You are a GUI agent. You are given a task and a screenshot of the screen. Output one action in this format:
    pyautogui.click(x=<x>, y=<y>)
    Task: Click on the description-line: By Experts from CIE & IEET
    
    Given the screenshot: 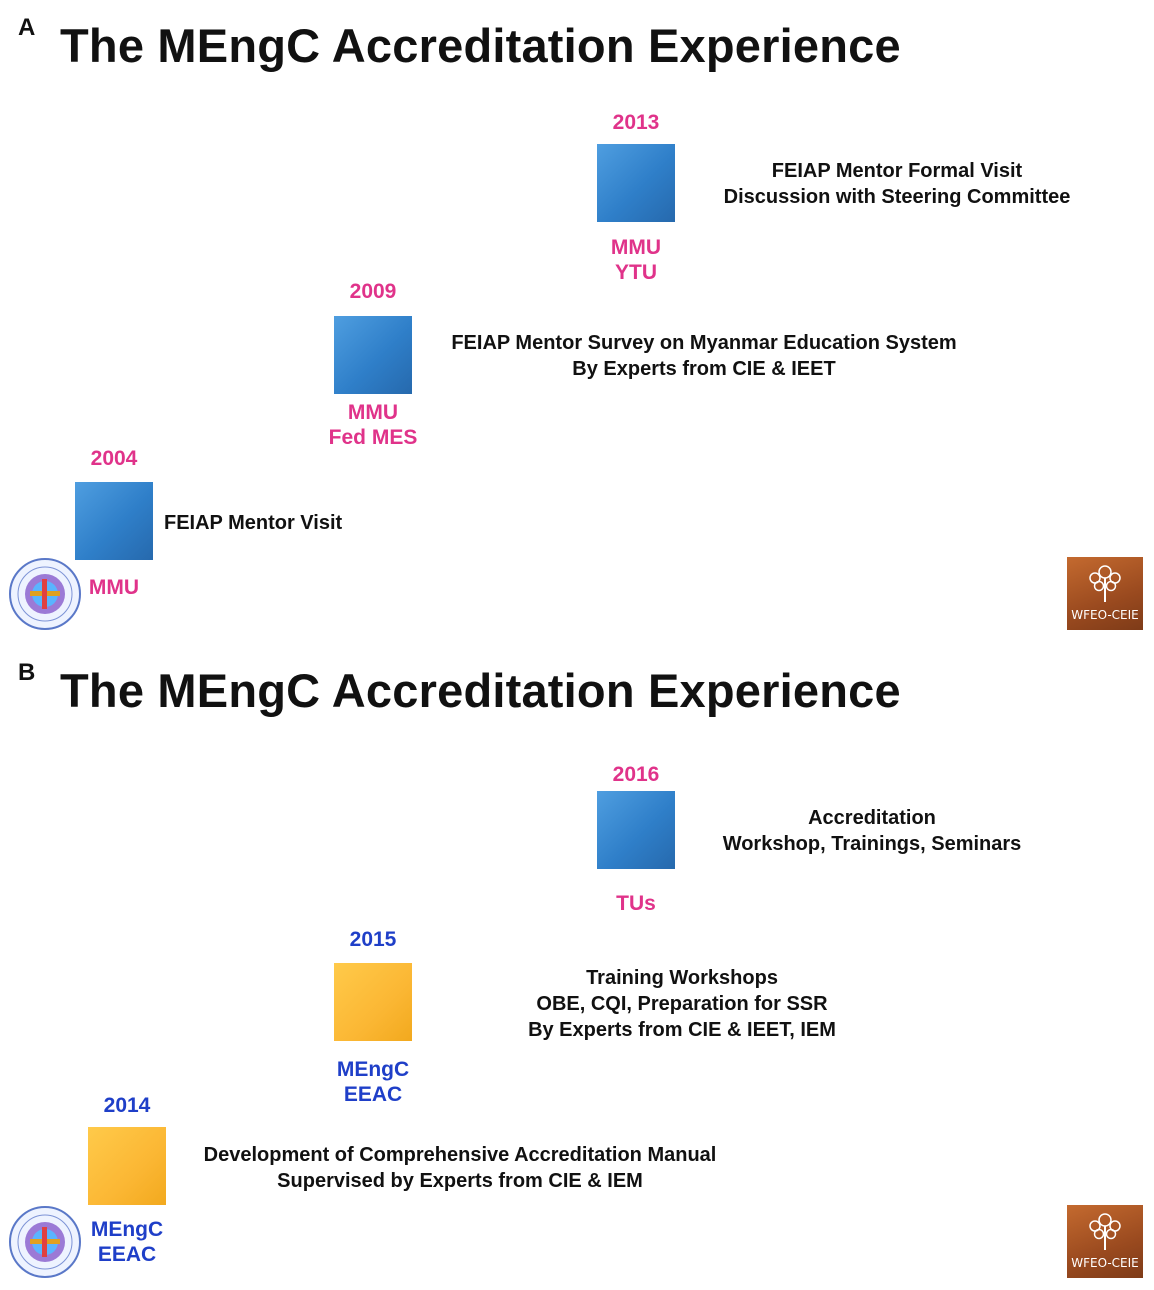 What is the action you would take?
    pyautogui.click(x=704, y=369)
    